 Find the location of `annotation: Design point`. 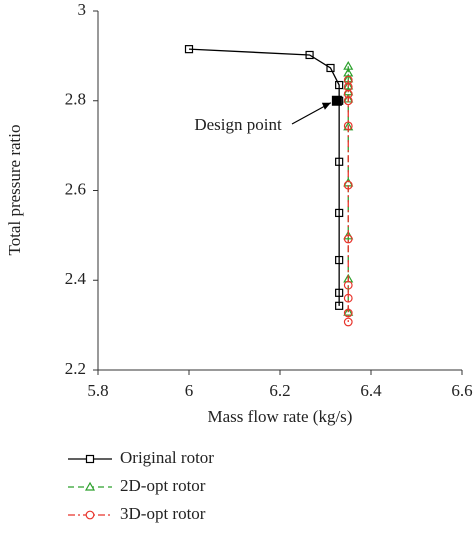

annotation: Design point is located at coordinates (238, 124).